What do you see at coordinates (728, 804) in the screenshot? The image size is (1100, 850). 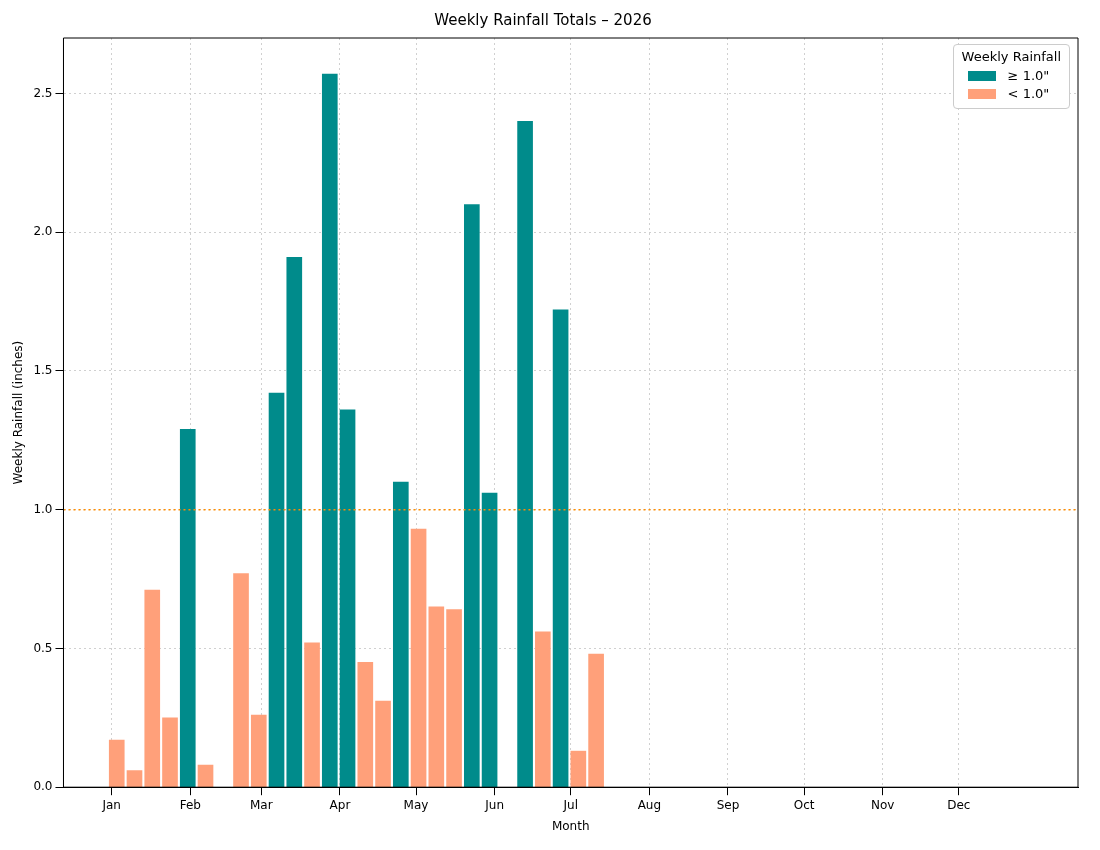 I see `x-tick-label: Sep` at bounding box center [728, 804].